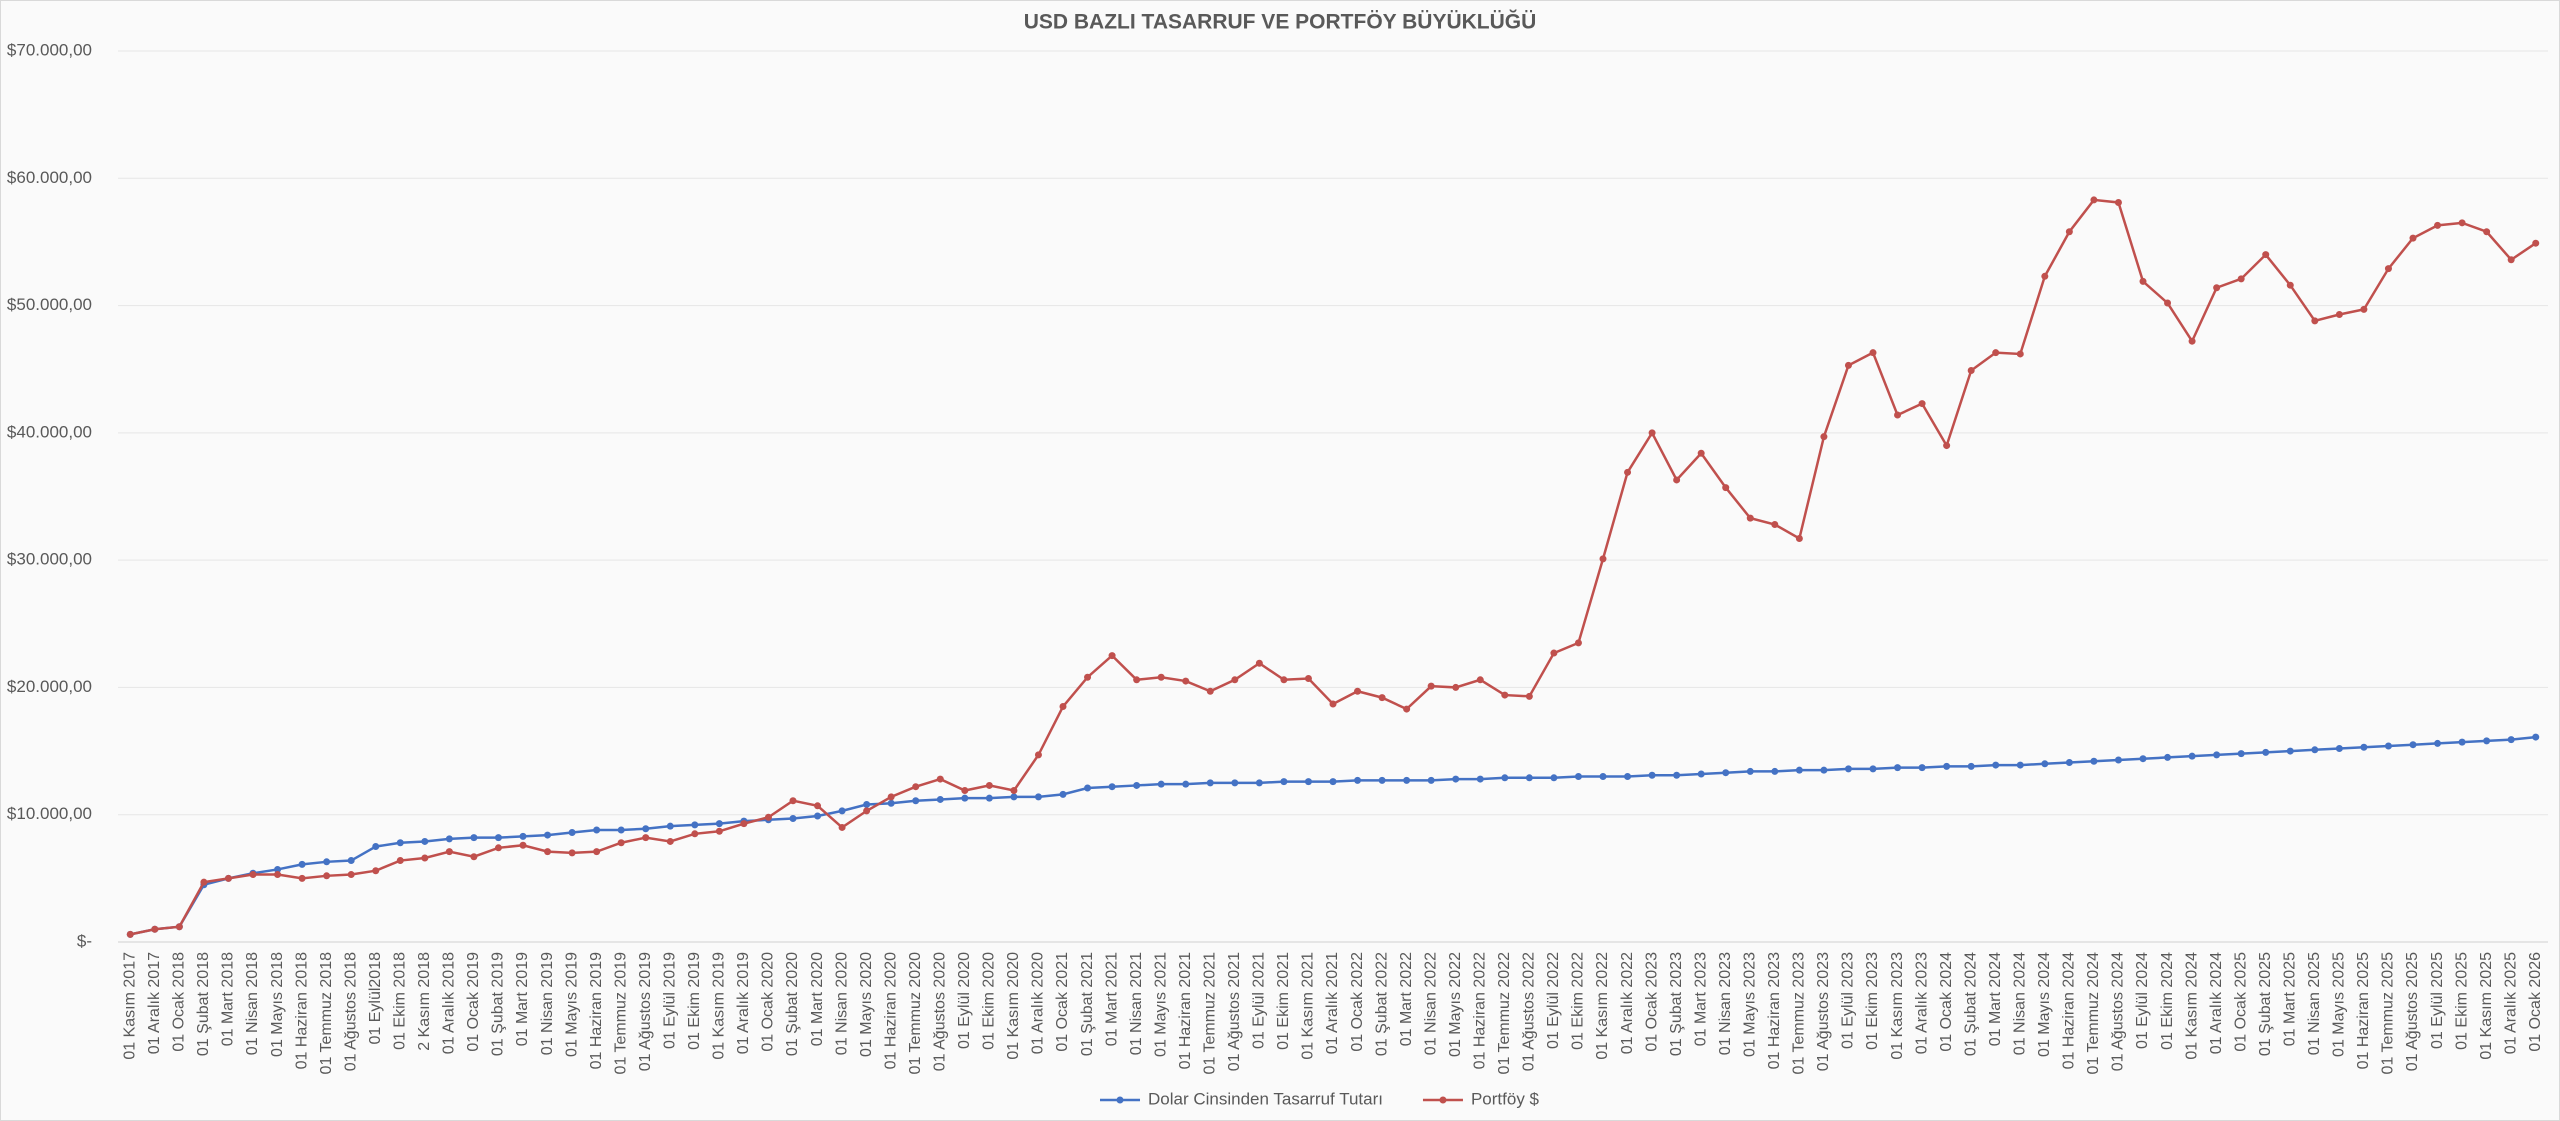  Describe the element at coordinates (2191, 1006) in the screenshot. I see `x-tick-label: 01 Kasım 2024` at that location.